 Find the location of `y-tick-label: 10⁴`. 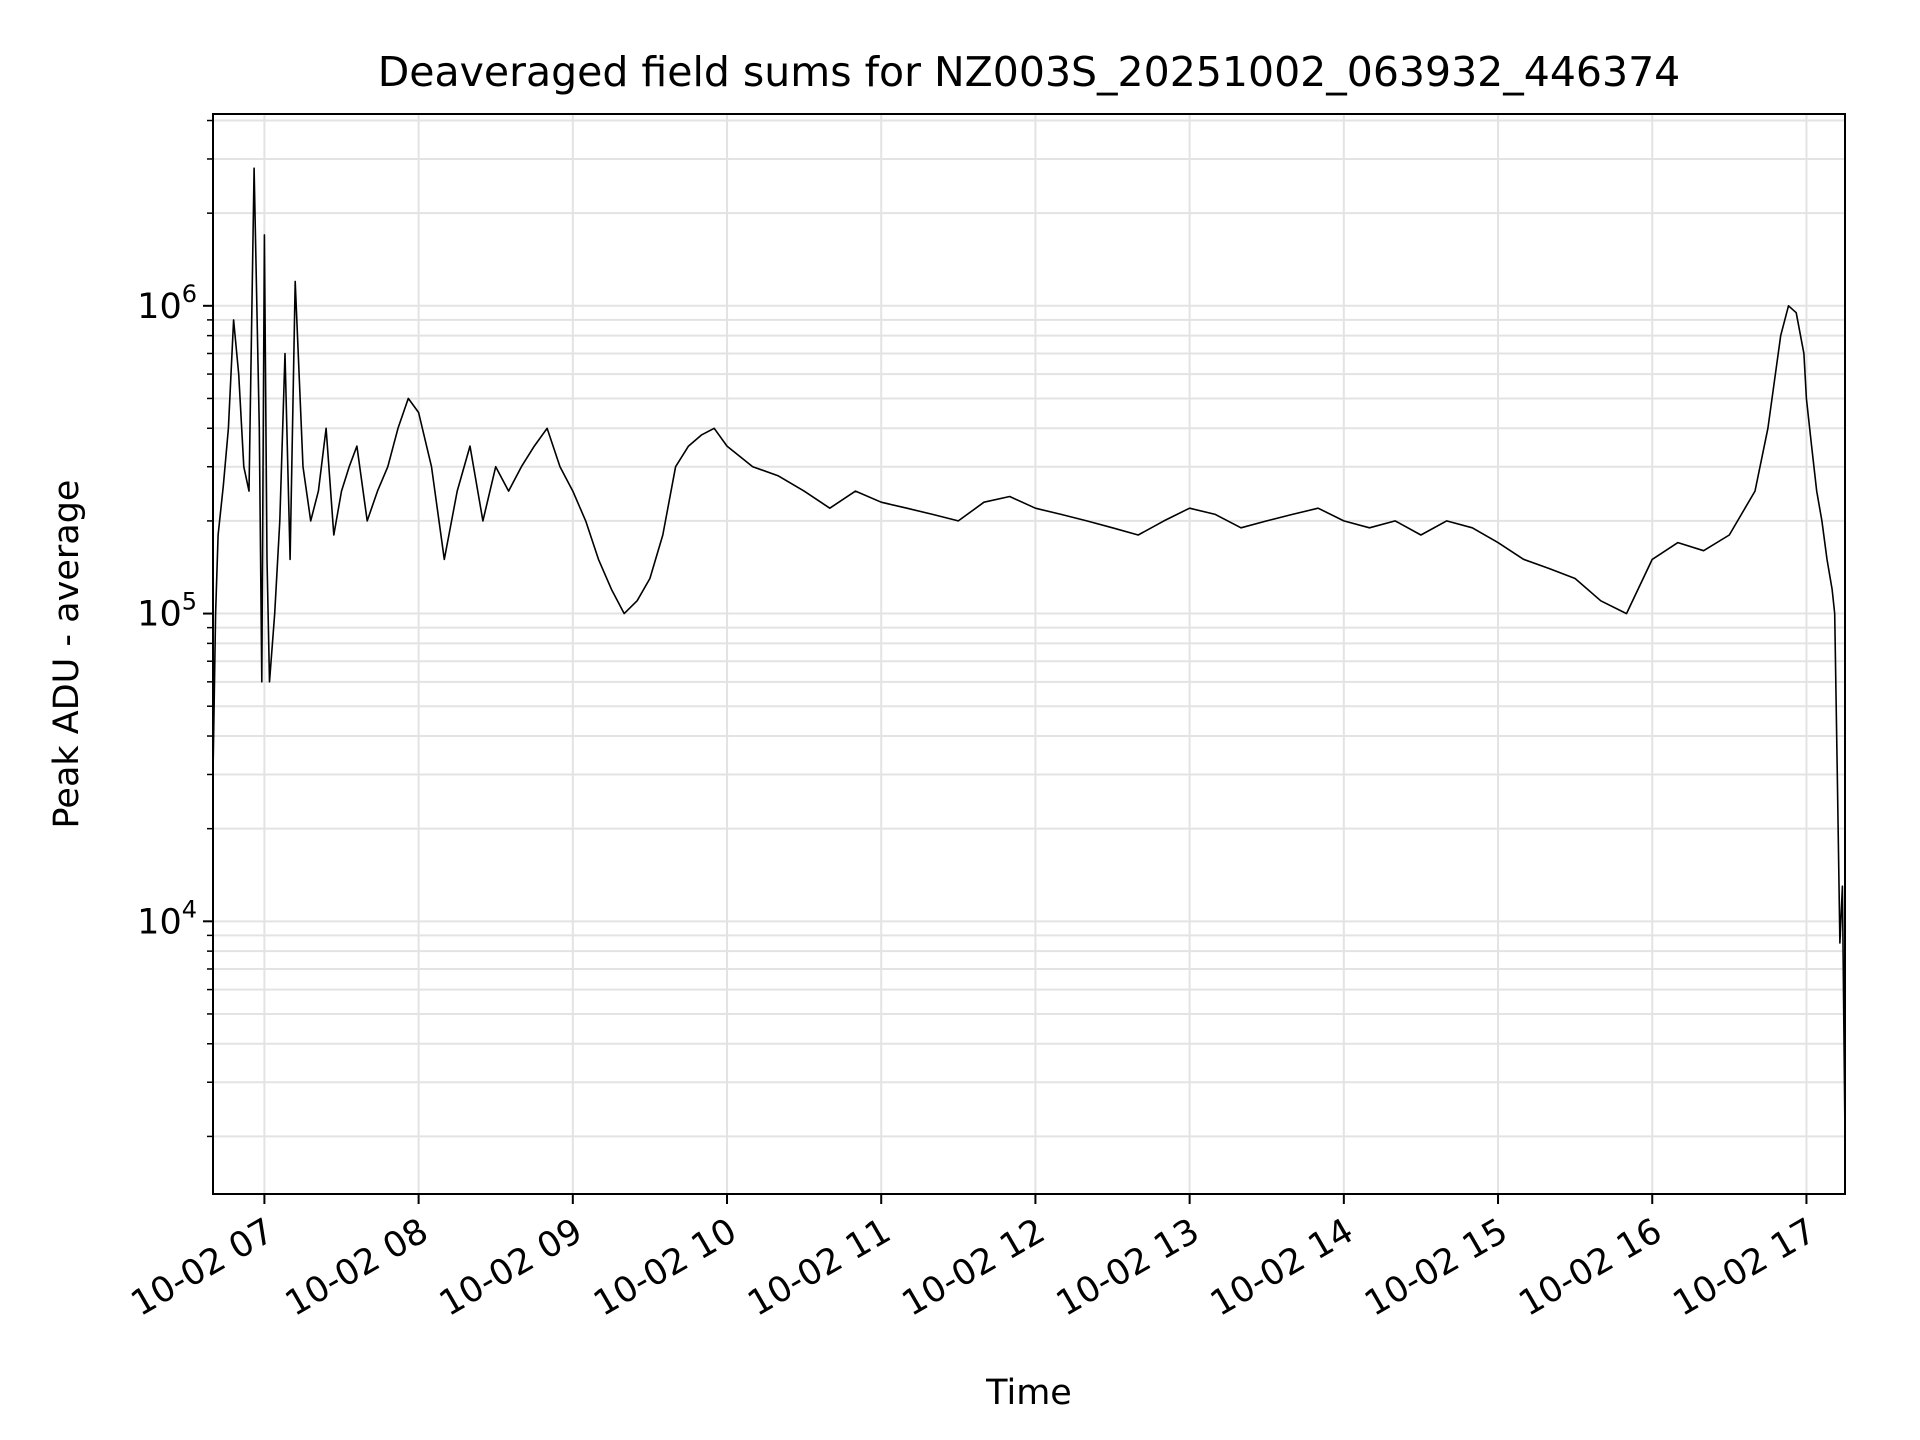

y-tick-label: 10⁴ is located at coordinates (167, 918).